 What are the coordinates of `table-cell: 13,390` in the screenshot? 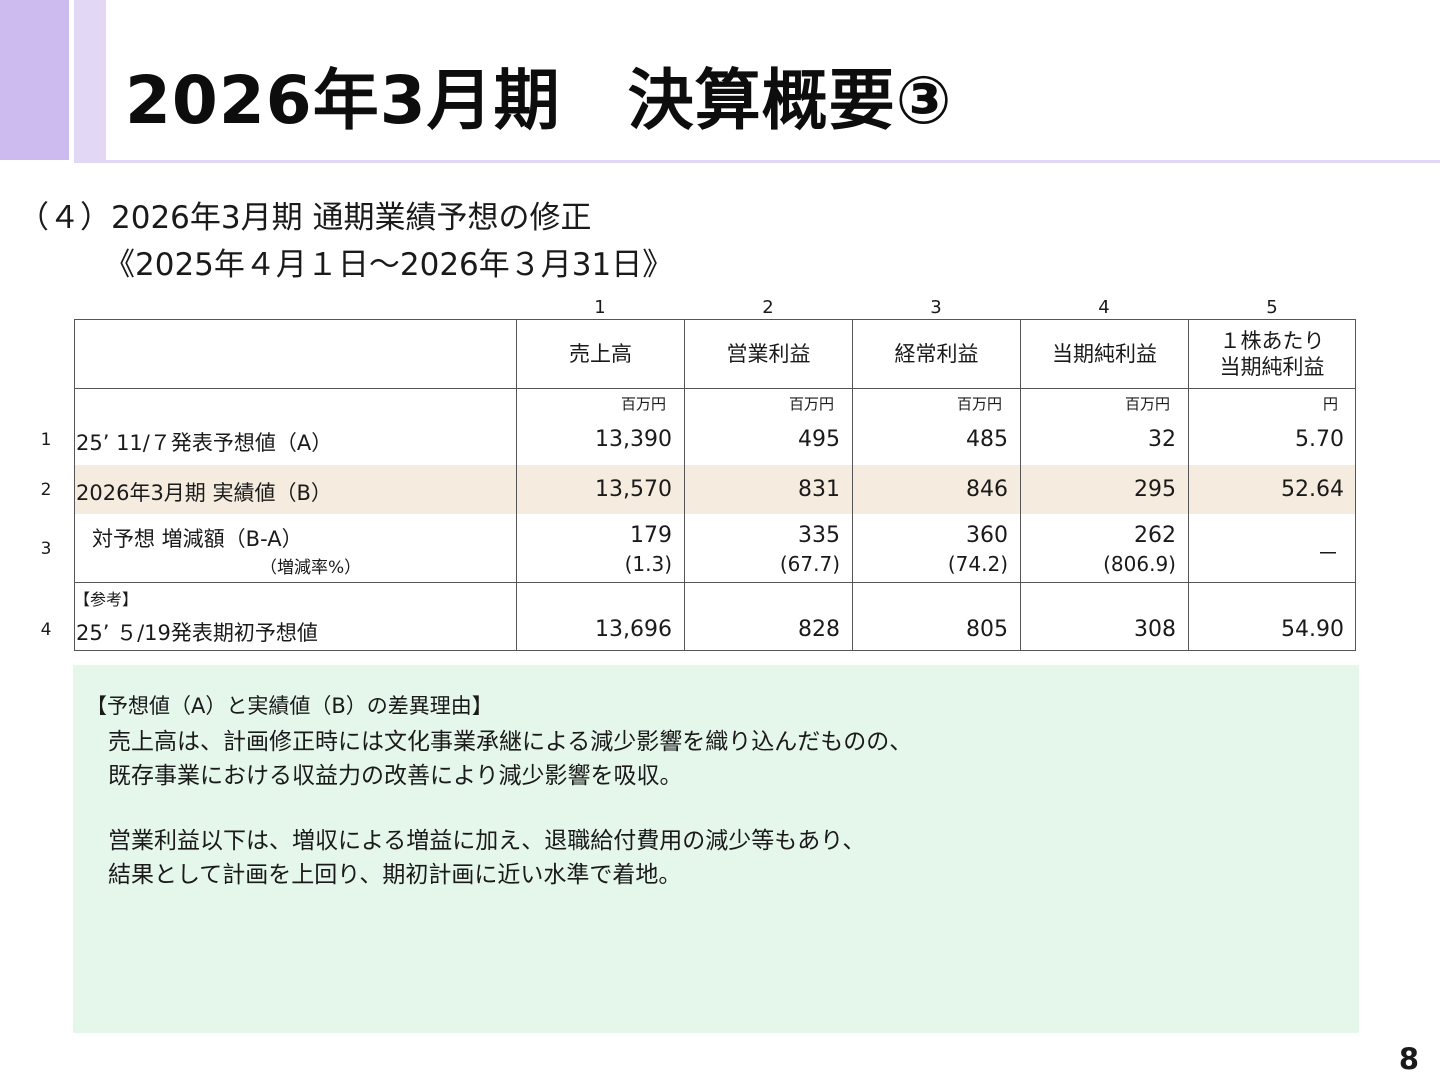 It's located at (633, 439).